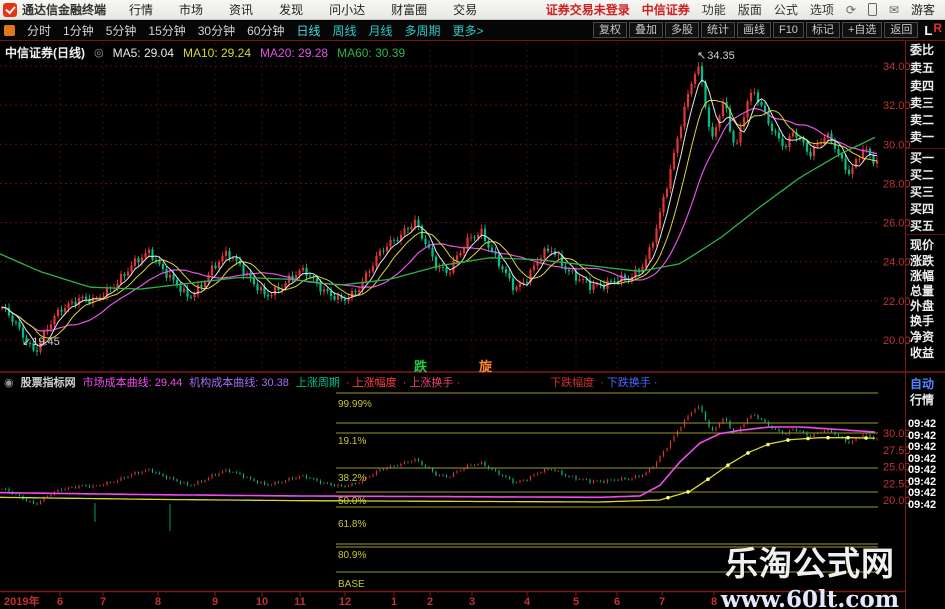 The width and height of the screenshot is (945, 609). I want to click on stock-title: 中信证券(日线), so click(45, 53).